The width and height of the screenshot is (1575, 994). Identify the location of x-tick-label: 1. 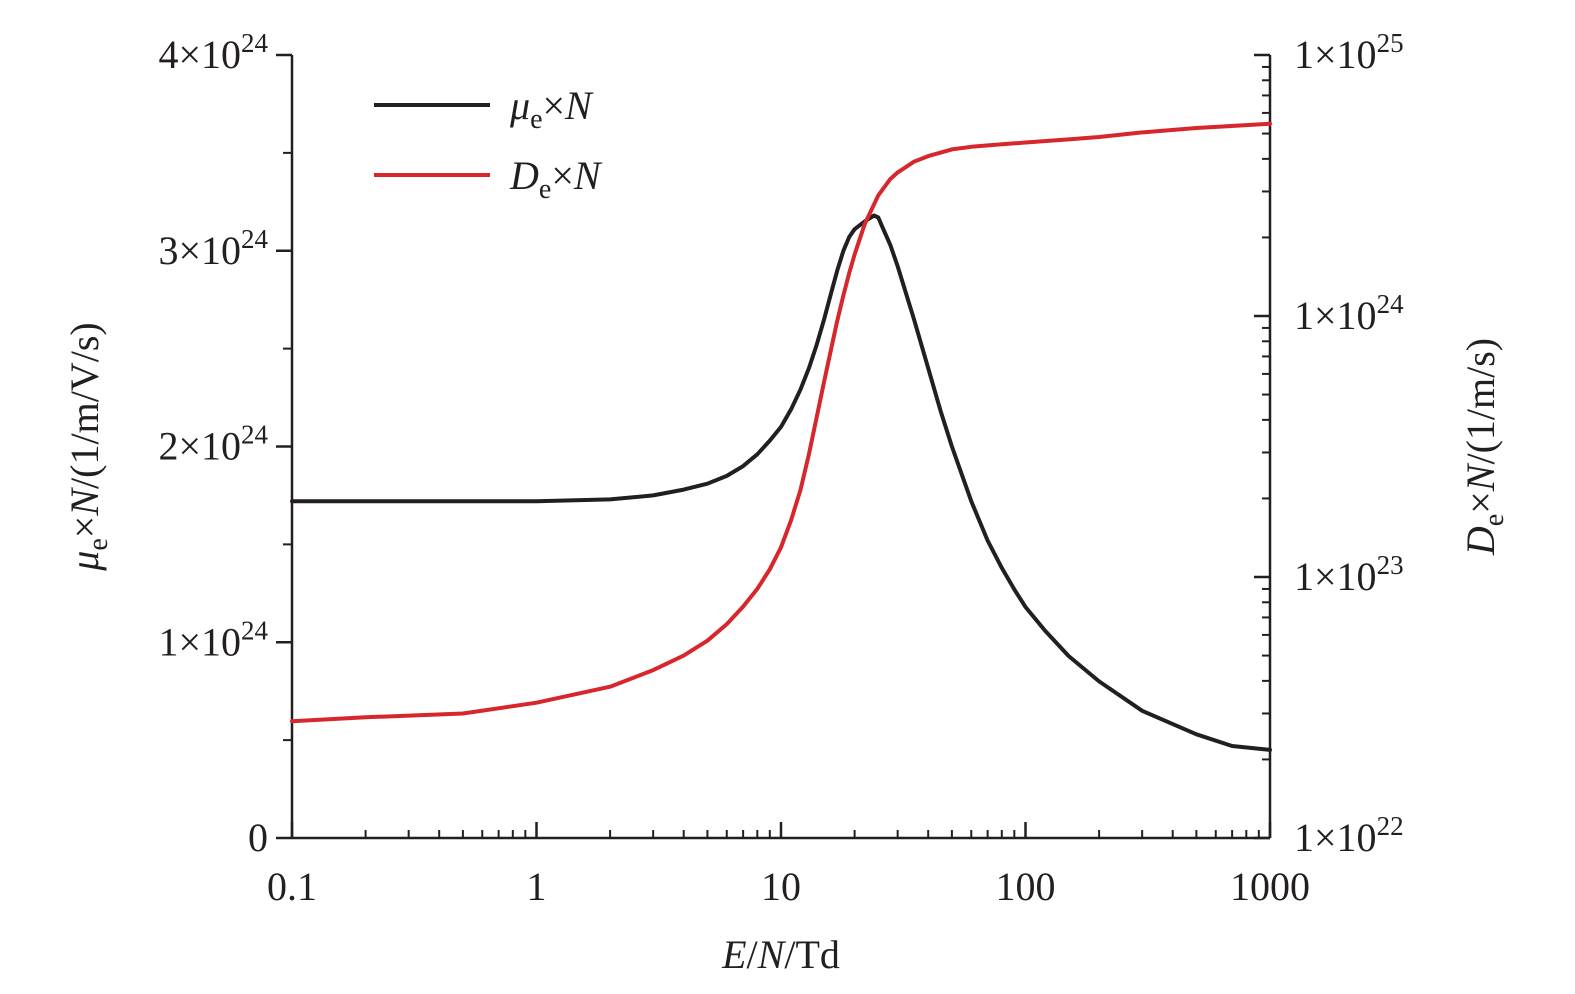
(537, 886).